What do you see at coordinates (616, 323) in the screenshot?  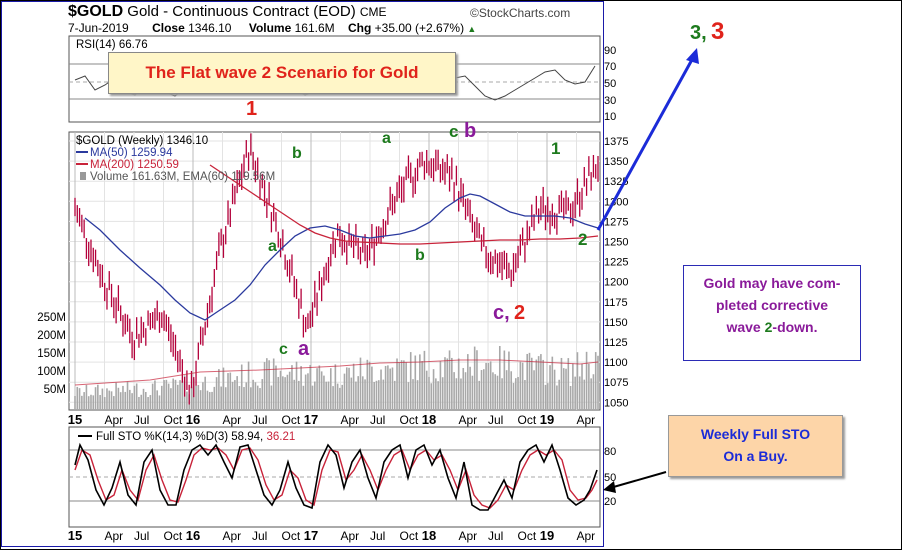 I see `price-tick: 1150` at bounding box center [616, 323].